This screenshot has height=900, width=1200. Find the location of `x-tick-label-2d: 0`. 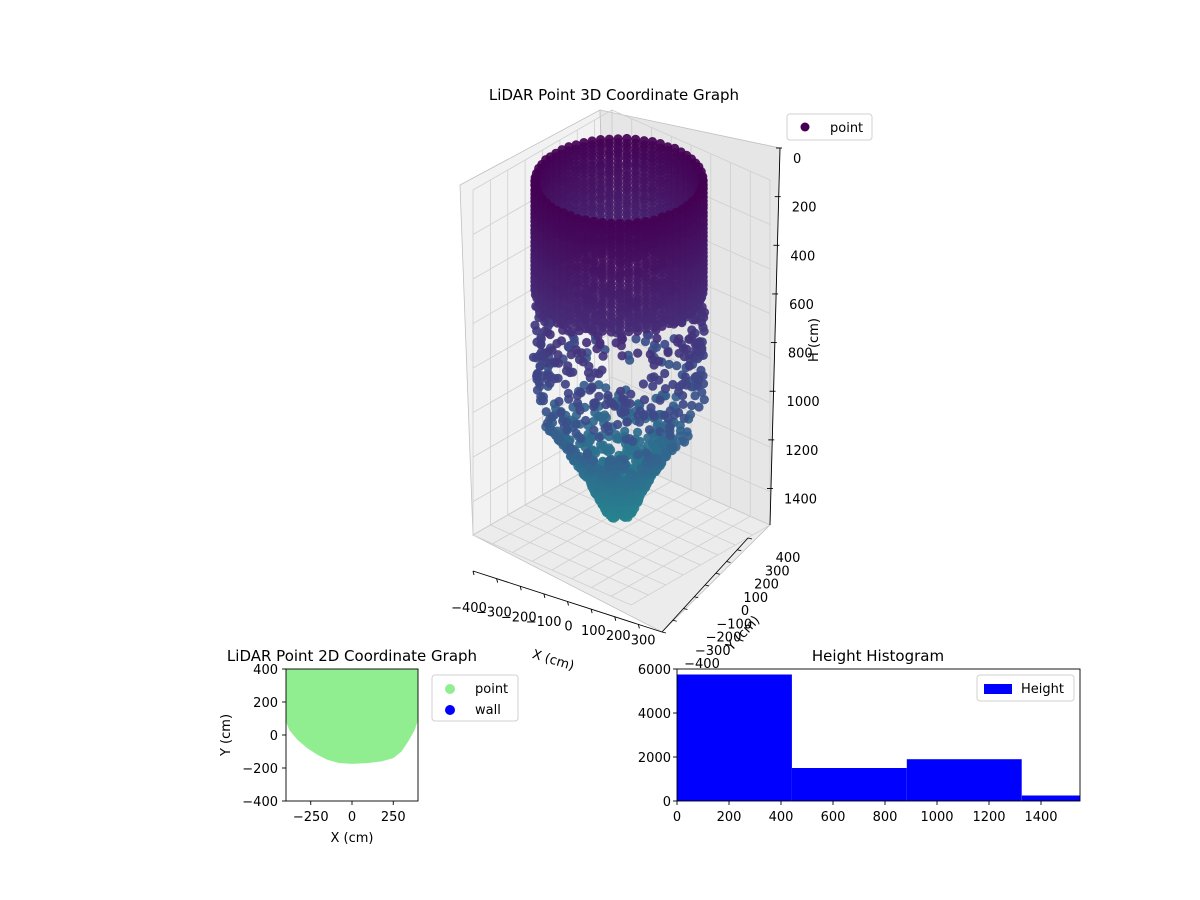

x-tick-label-2d: 0 is located at coordinates (352, 817).